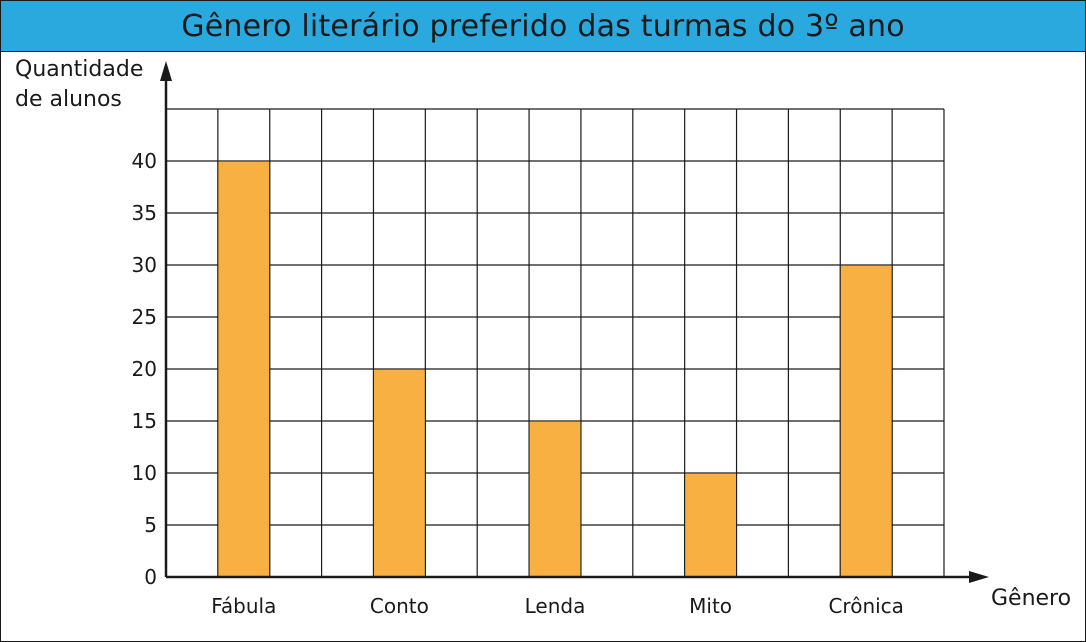 The width and height of the screenshot is (1086, 642). What do you see at coordinates (243, 606) in the screenshot?
I see `x-tick-label: Fábula` at bounding box center [243, 606].